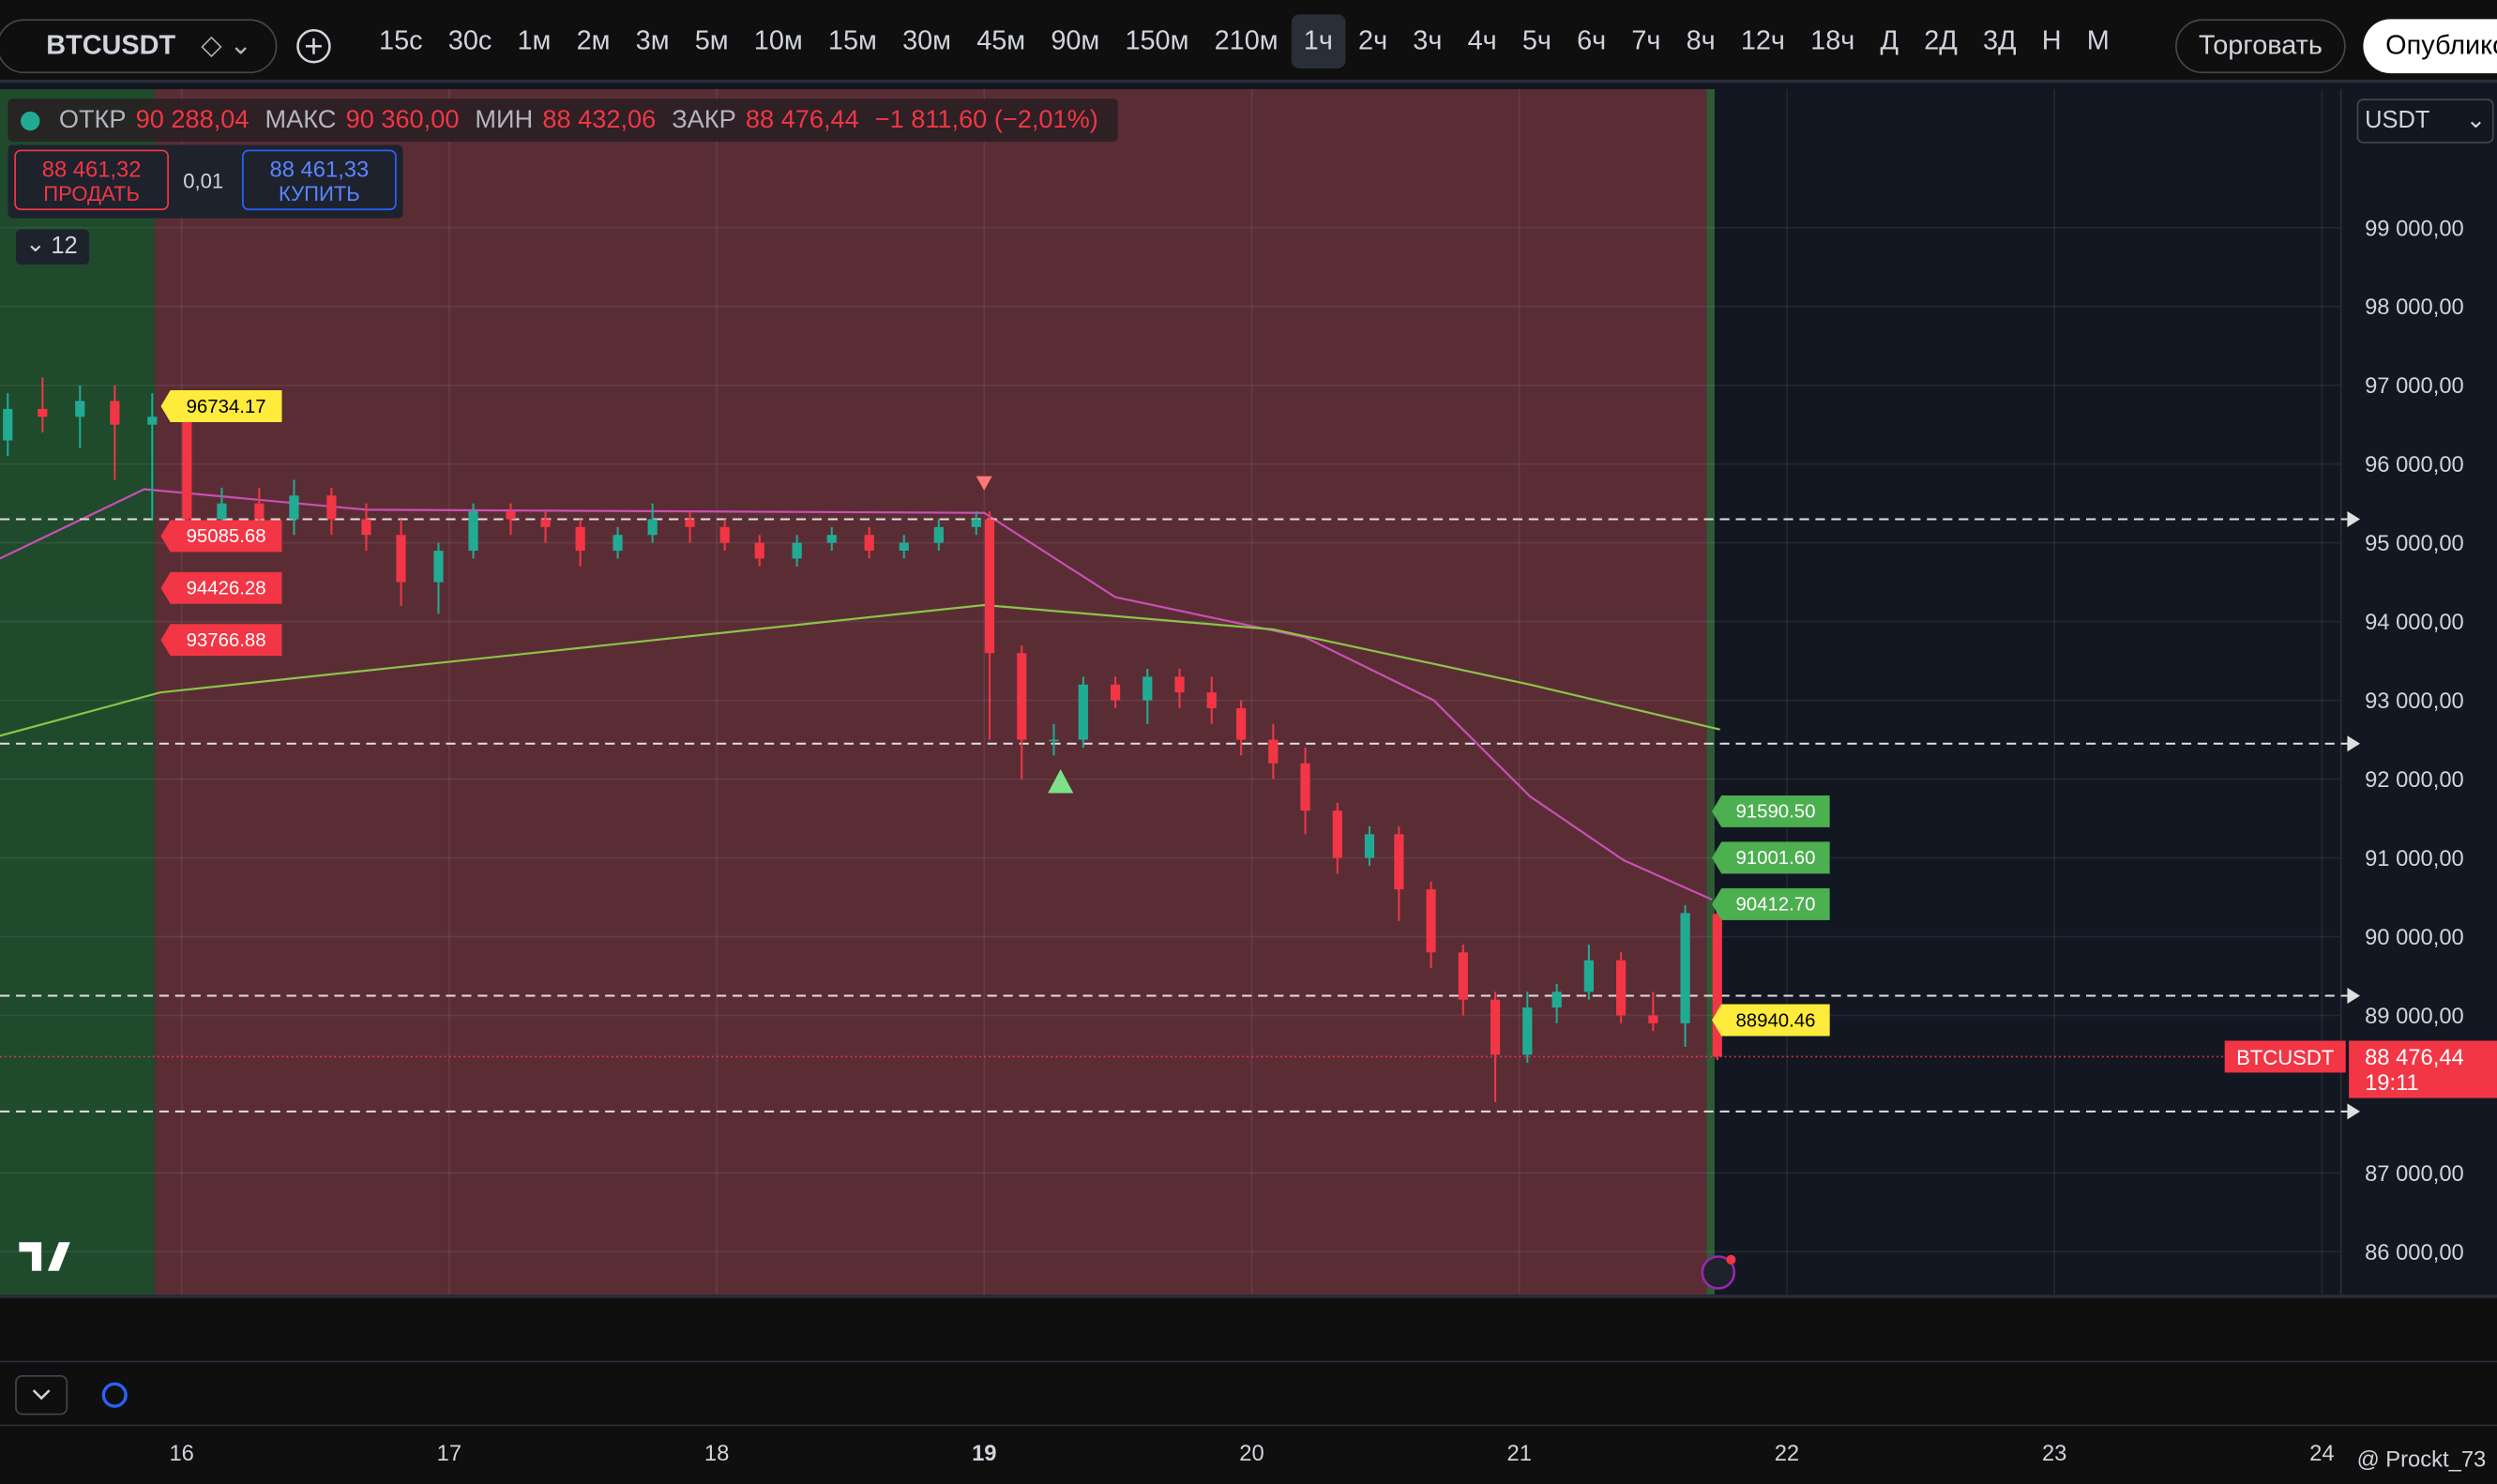 The height and width of the screenshot is (1484, 2497). I want to click on trade-button: Торговать, so click(2260, 46).